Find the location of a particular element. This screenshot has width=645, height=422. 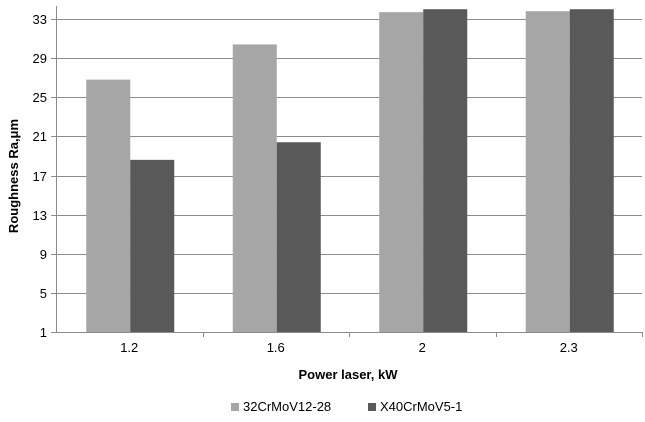

legend: 32CrMoV12-28 X40CrMoV5-1 is located at coordinates (346, 406).